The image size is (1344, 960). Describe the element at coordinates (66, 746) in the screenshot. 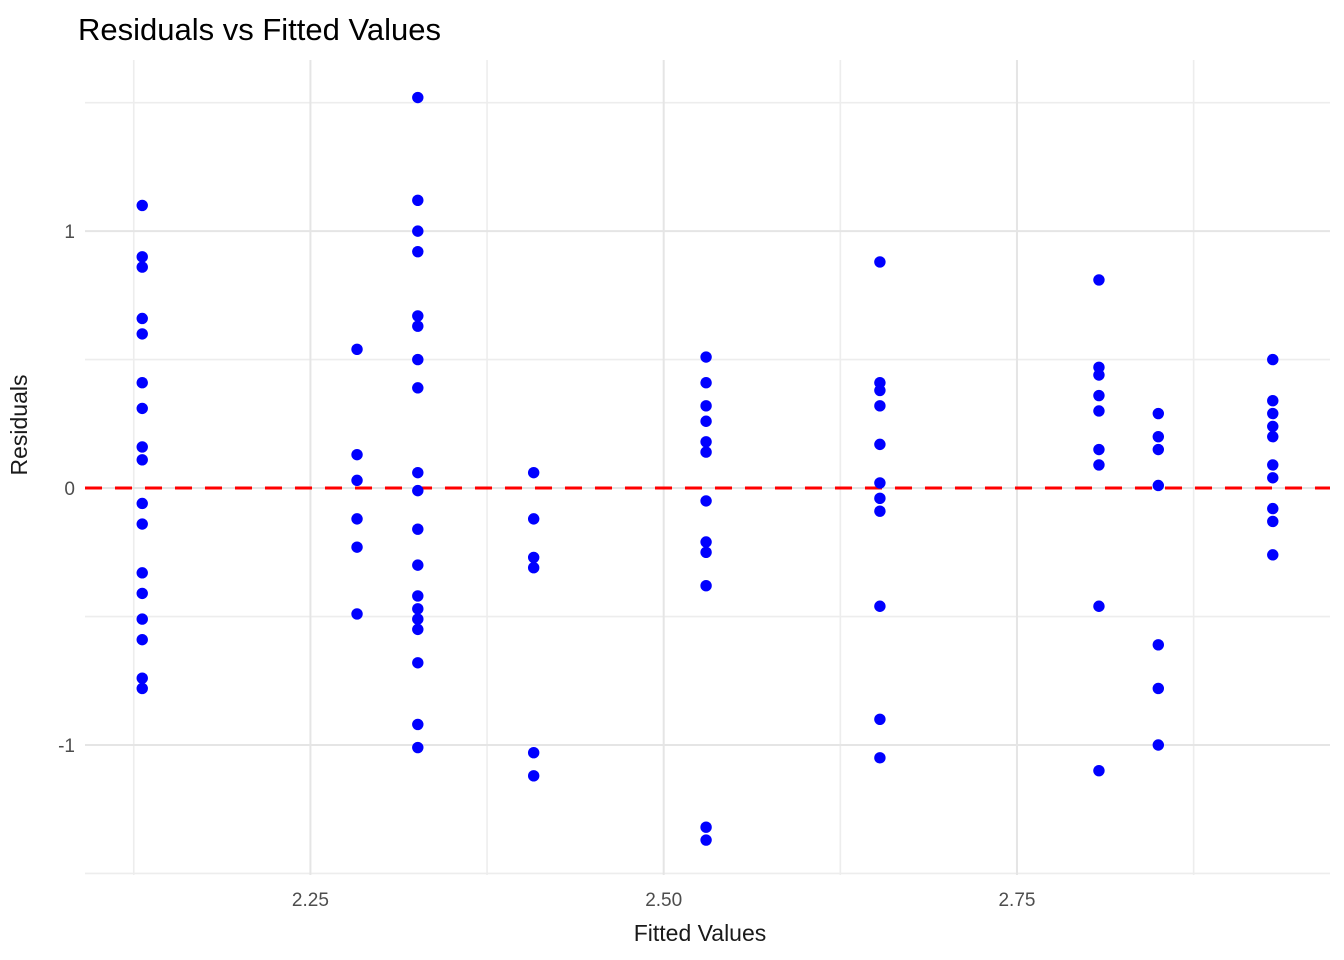

I see `y-tick-label: -1` at that location.